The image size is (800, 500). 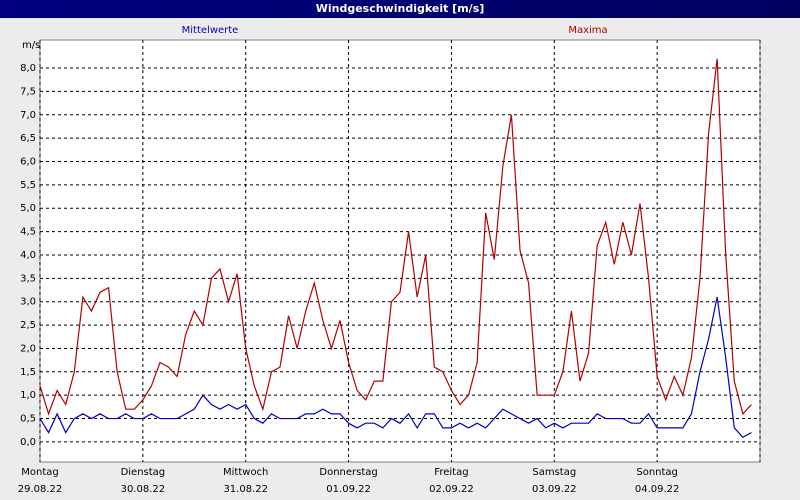 What do you see at coordinates (245, 489) in the screenshot?
I see `x-tick-label: 31.08.22` at bounding box center [245, 489].